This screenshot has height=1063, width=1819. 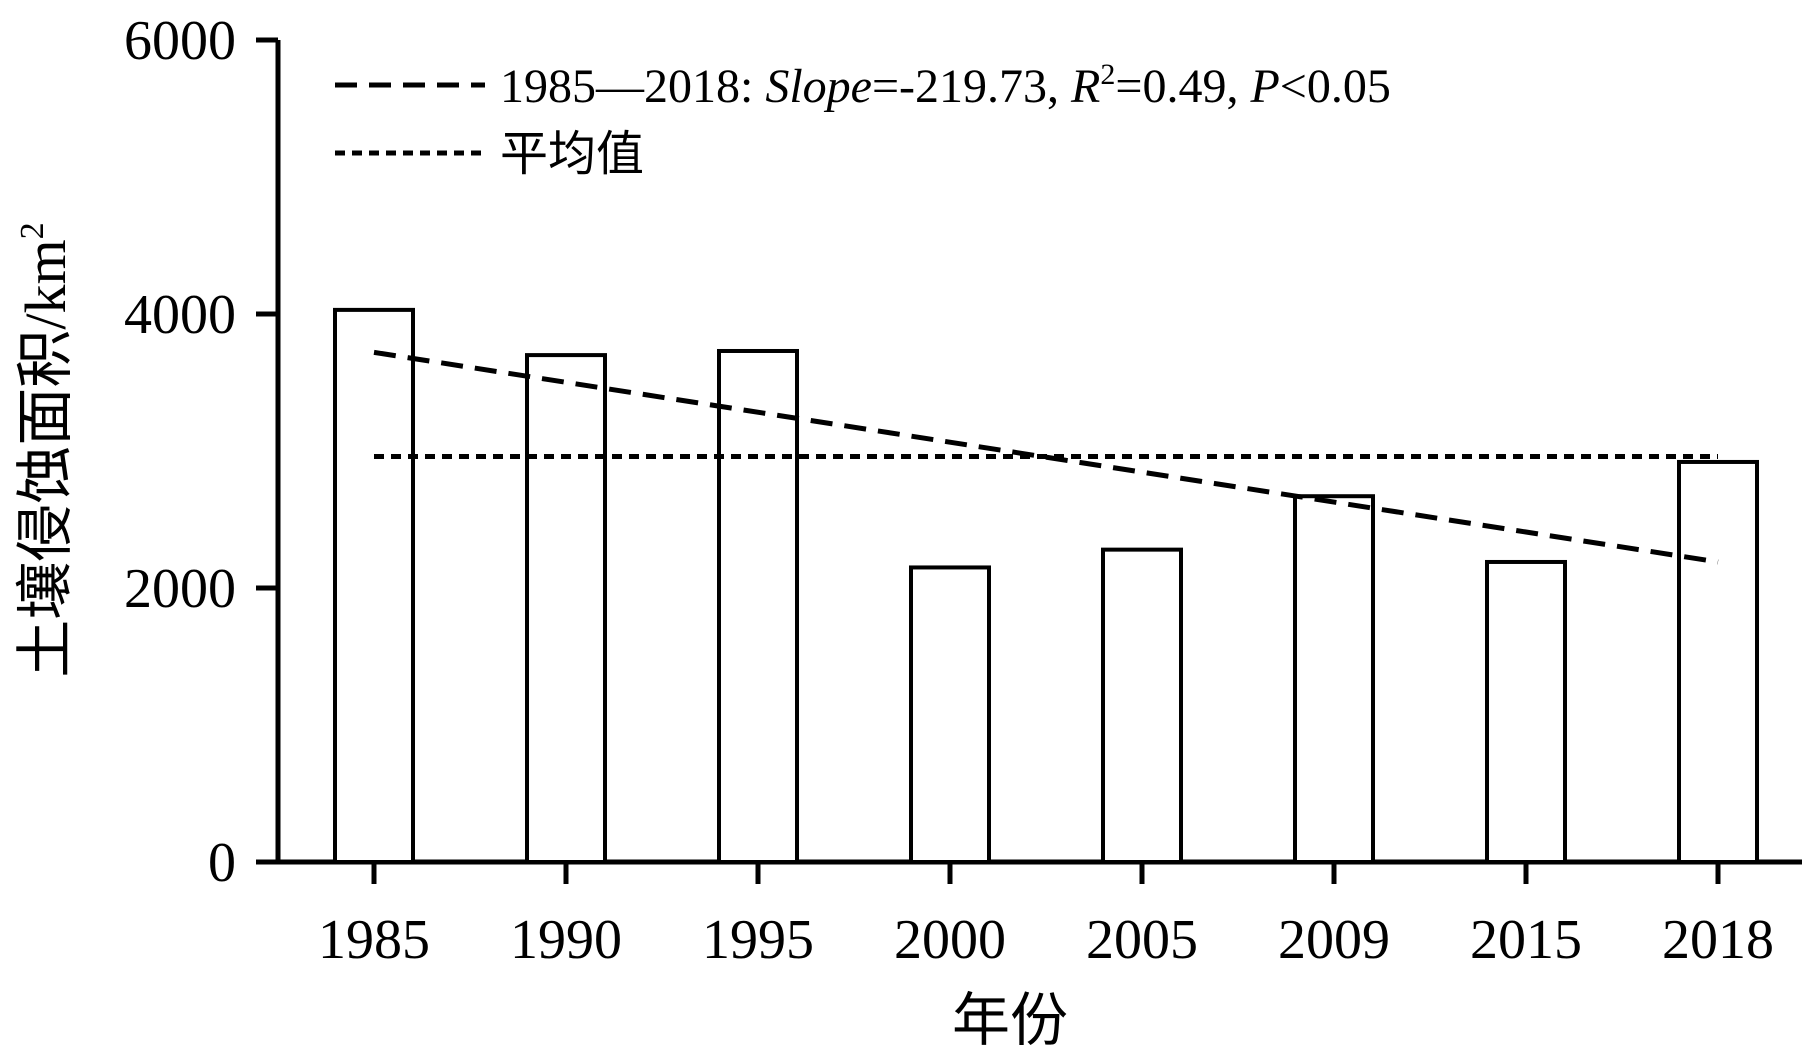 I want to click on x-axis-title: 年份, so click(x=1010, y=1020).